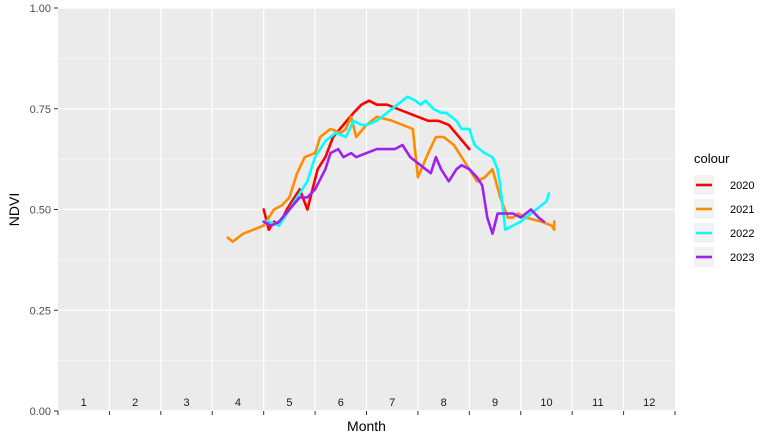 The image size is (773, 442). Describe the element at coordinates (546, 403) in the screenshot. I see `month-label-10: 10` at that location.